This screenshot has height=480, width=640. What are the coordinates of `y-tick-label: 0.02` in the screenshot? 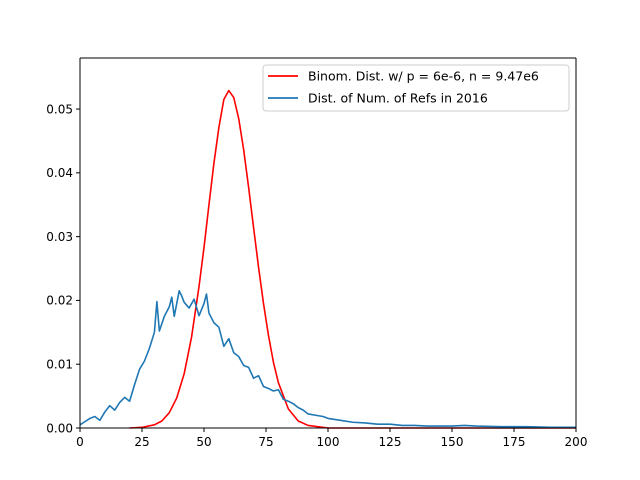 It's located at (59, 301).